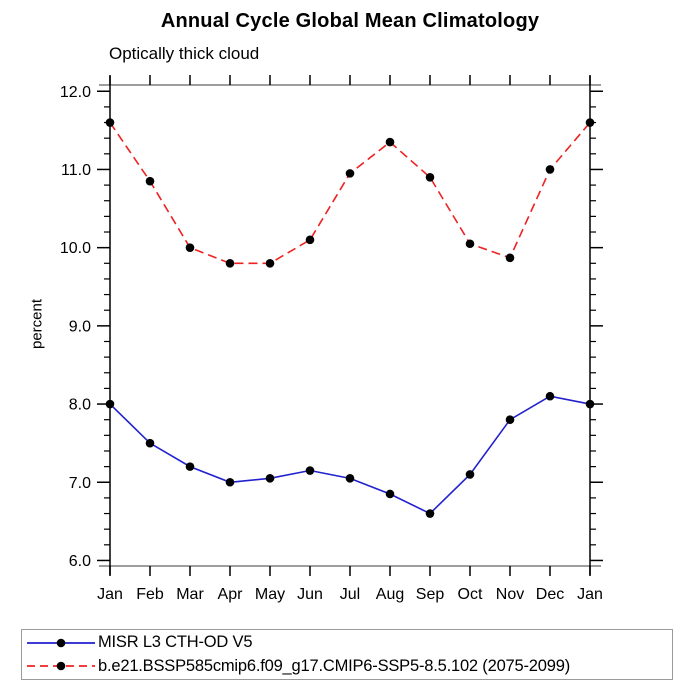 The width and height of the screenshot is (700, 700). I want to click on y-axis-tick-label: 6.0, so click(80, 561).